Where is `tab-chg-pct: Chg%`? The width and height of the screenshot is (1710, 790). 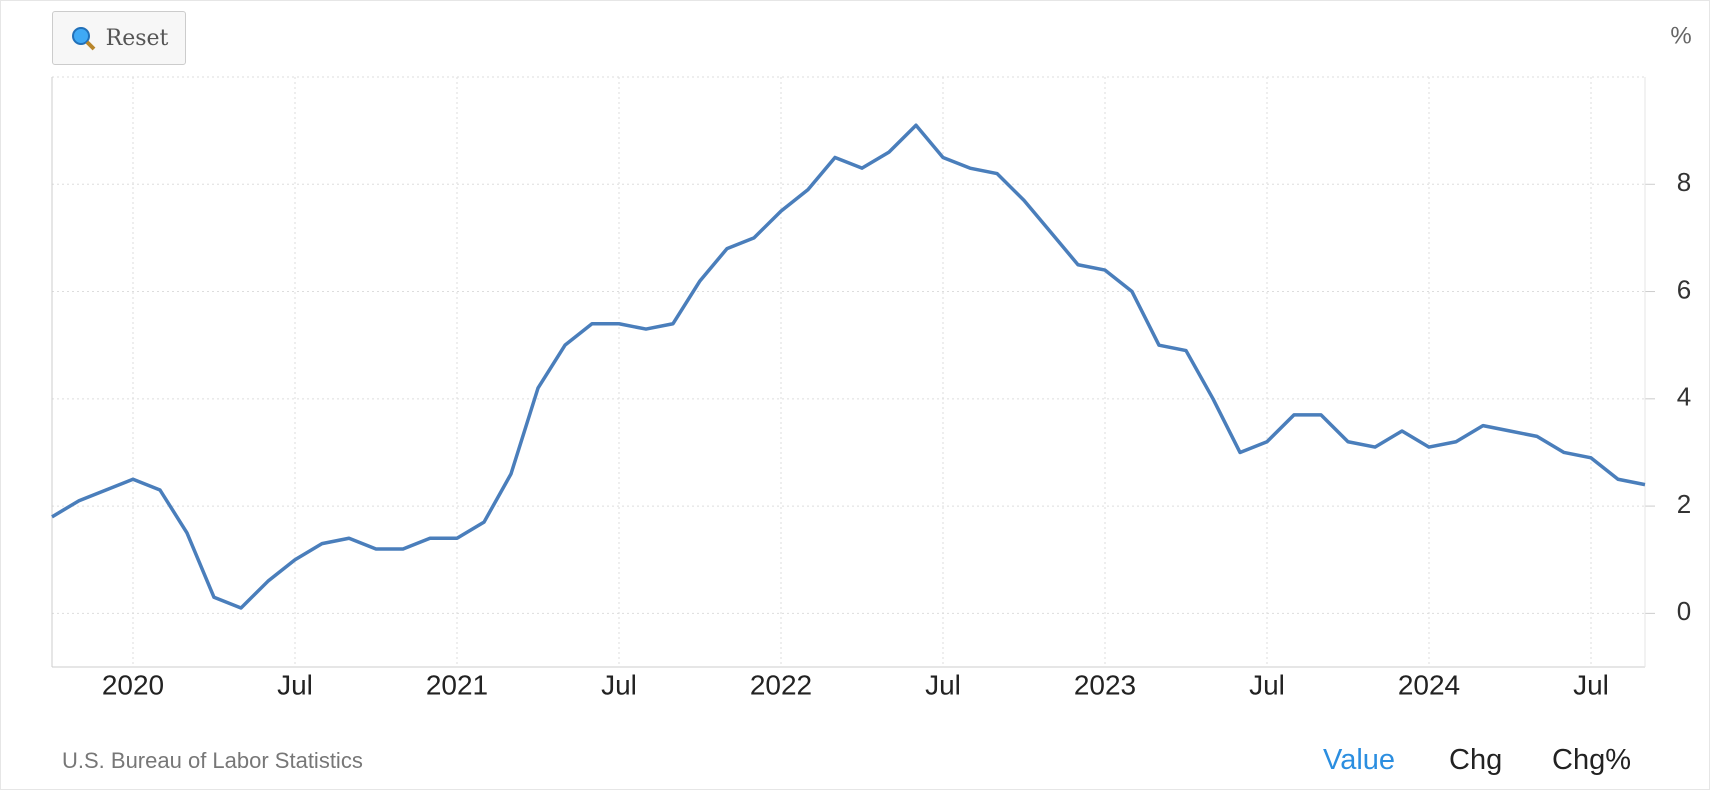 tab-chg-pct: Chg% is located at coordinates (1591, 760).